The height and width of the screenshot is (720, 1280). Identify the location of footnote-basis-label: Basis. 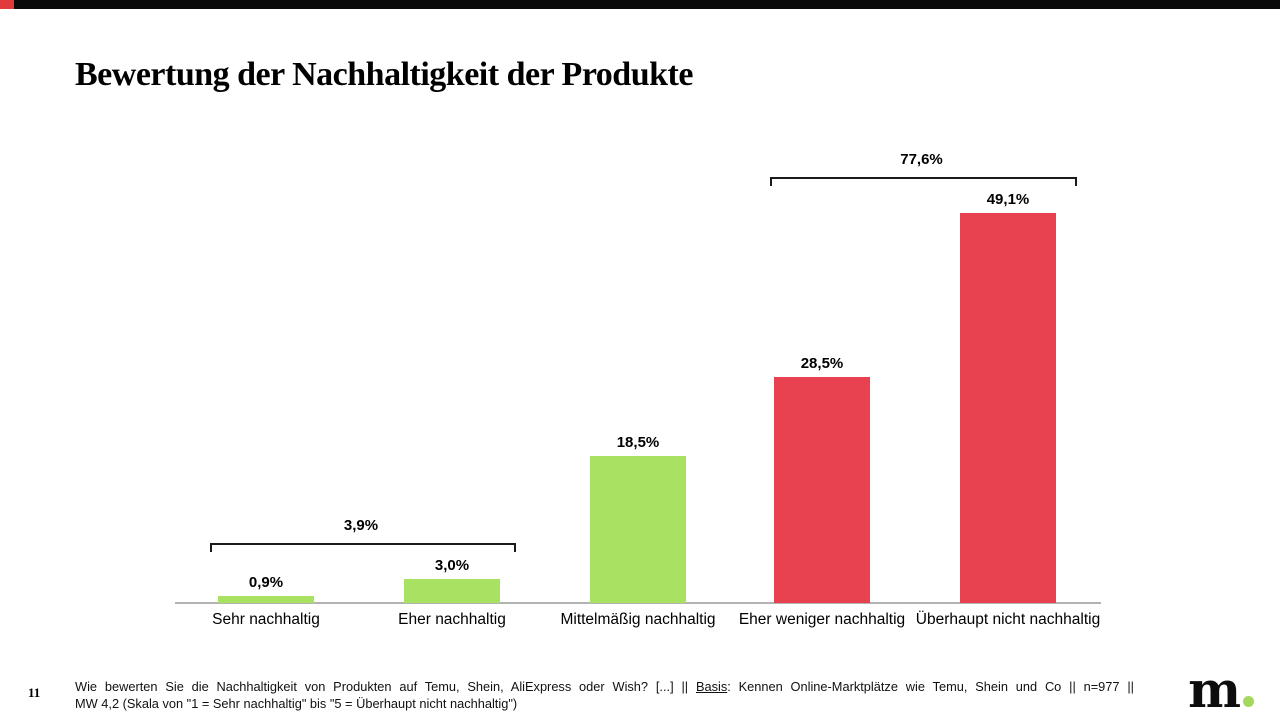
(711, 686).